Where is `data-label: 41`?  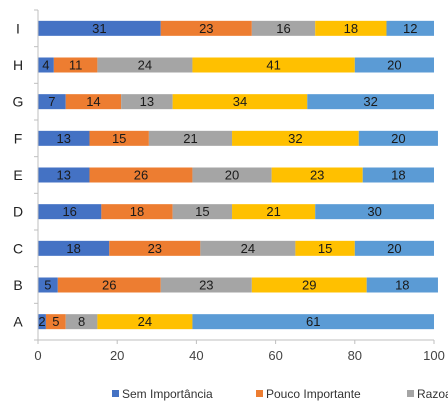 data-label: 41 is located at coordinates (273, 65).